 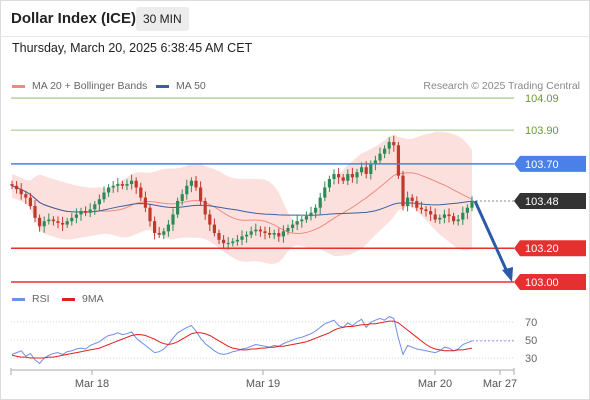 I want to click on legend-ma20: MA 20 + Bollinger Bands, so click(x=79, y=86).